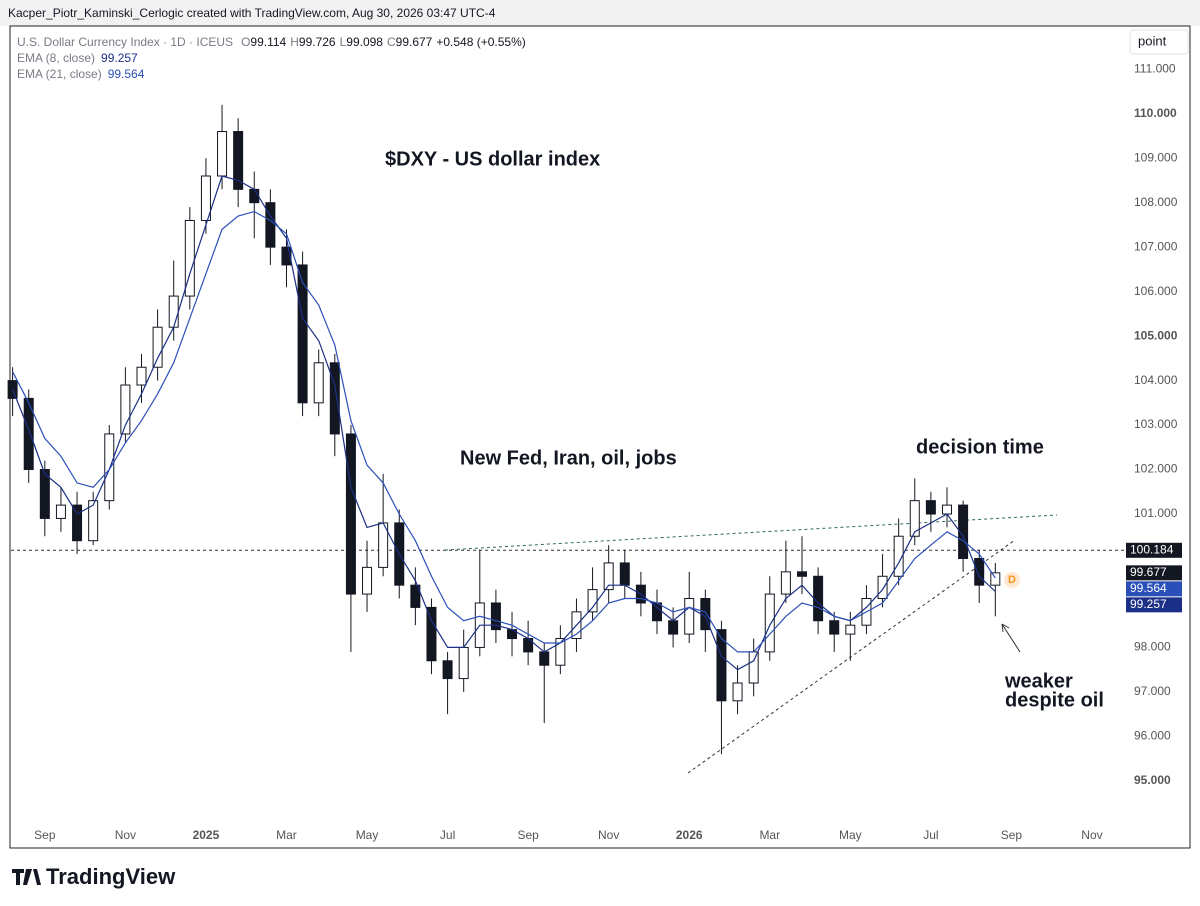 The height and width of the screenshot is (906, 1200). What do you see at coordinates (1155, 68) in the screenshot?
I see `y-tick-label: 111.000` at bounding box center [1155, 68].